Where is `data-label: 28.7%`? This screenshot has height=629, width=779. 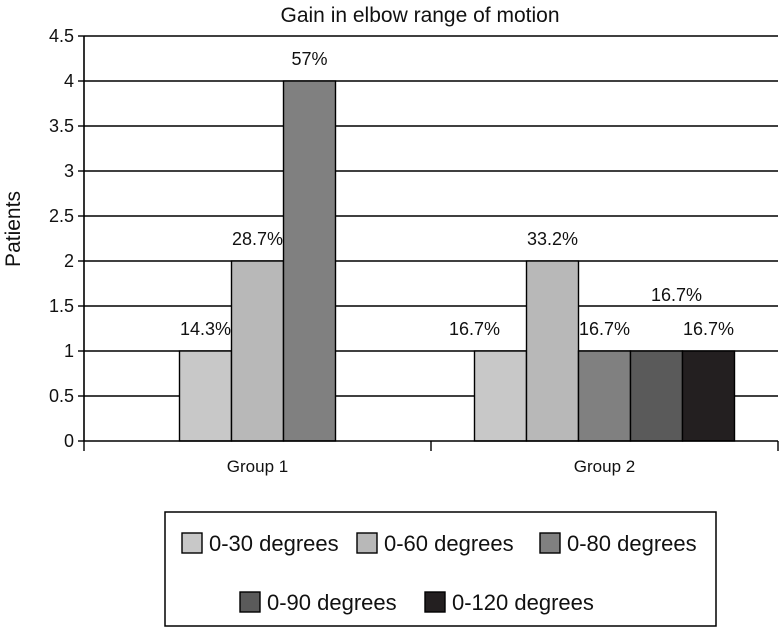
data-label: 28.7% is located at coordinates (257, 239).